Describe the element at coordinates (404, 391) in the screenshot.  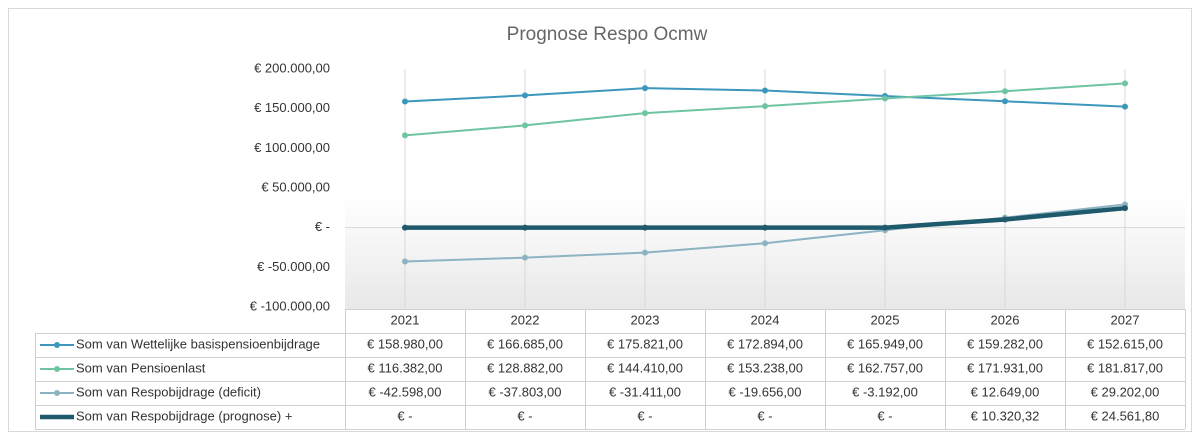
I see `data-label: € -42.598,00` at that location.